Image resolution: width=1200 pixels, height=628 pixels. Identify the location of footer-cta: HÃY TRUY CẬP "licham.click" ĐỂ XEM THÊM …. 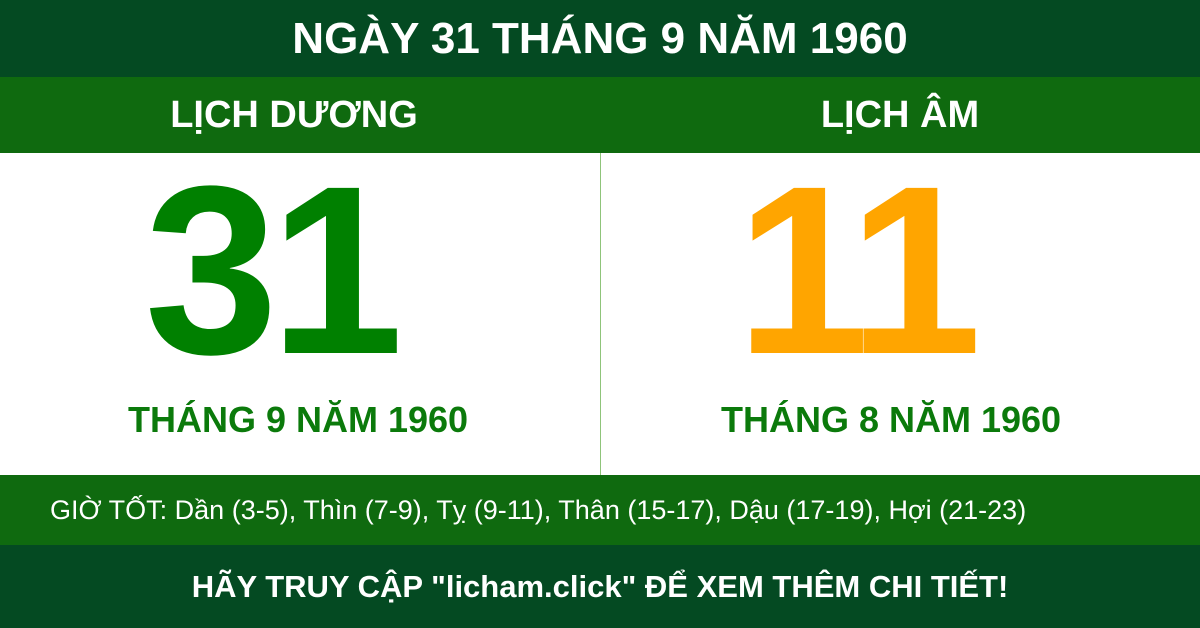
(600, 586).